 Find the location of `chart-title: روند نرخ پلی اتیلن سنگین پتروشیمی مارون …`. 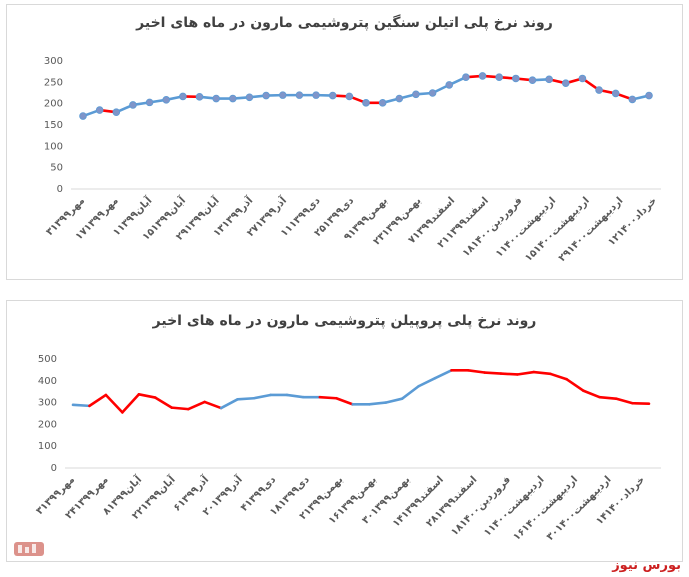

chart-title: روند نرخ پلی اتیلن سنگین پتروشیمی مارون … is located at coordinates (344, 23).